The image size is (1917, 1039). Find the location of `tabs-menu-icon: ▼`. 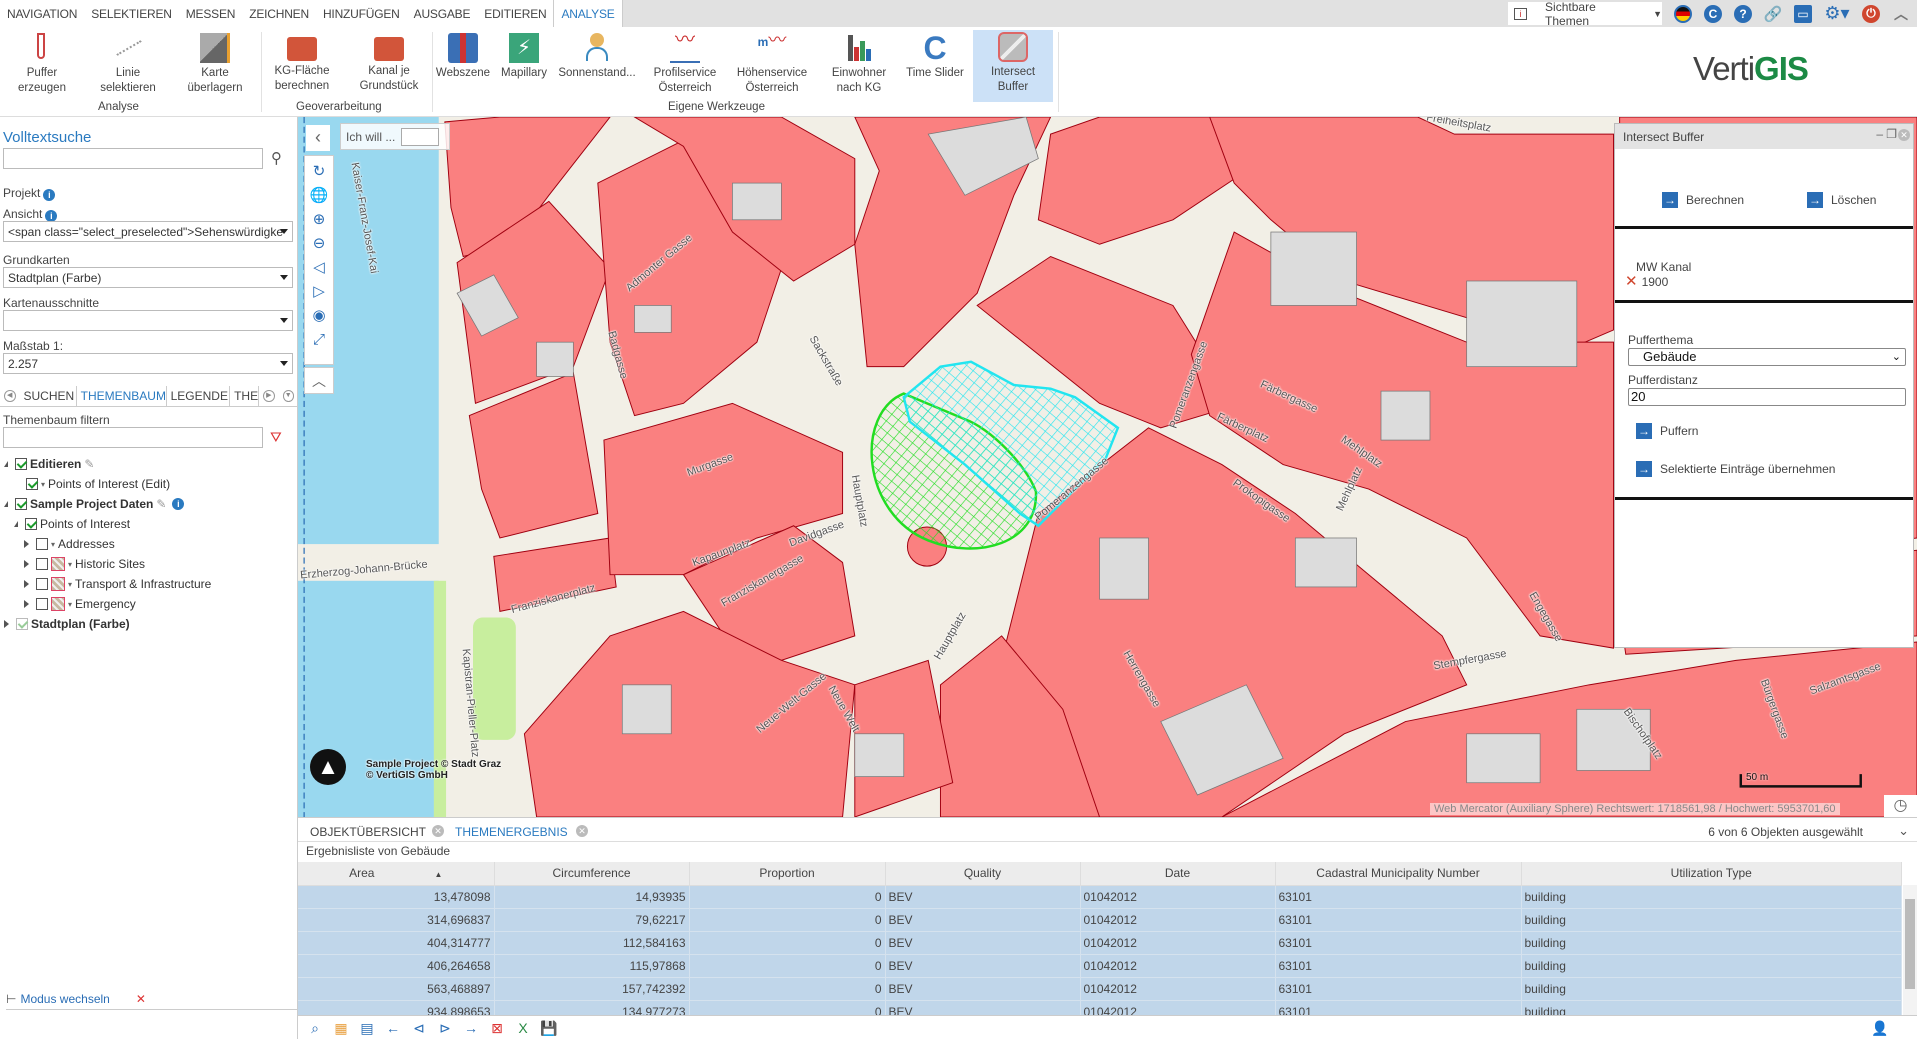

tabs-menu-icon: ▼ is located at coordinates (288, 396).